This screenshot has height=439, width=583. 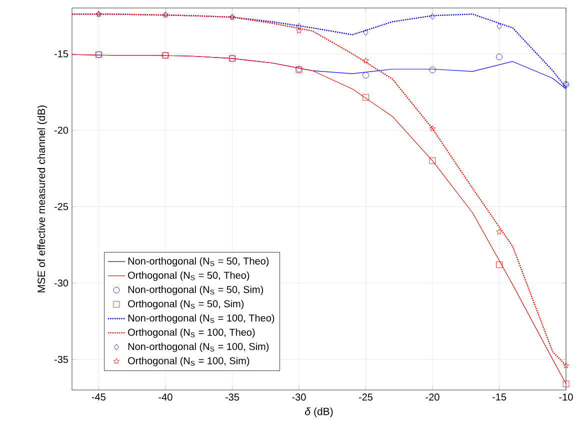 What do you see at coordinates (319, 412) in the screenshot?
I see `x-axis-title: δ (dB)` at bounding box center [319, 412].